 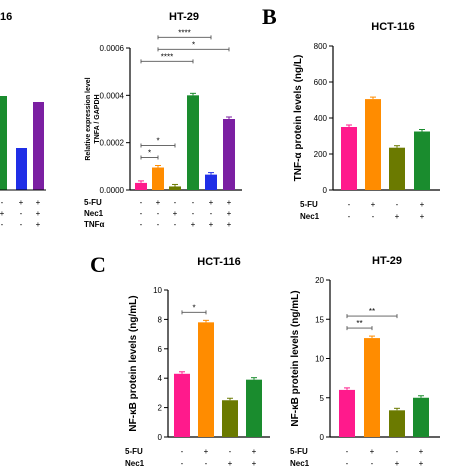 What do you see at coordinates (160, 378) in the screenshot?
I see `y-tick-label: 4` at bounding box center [160, 378].